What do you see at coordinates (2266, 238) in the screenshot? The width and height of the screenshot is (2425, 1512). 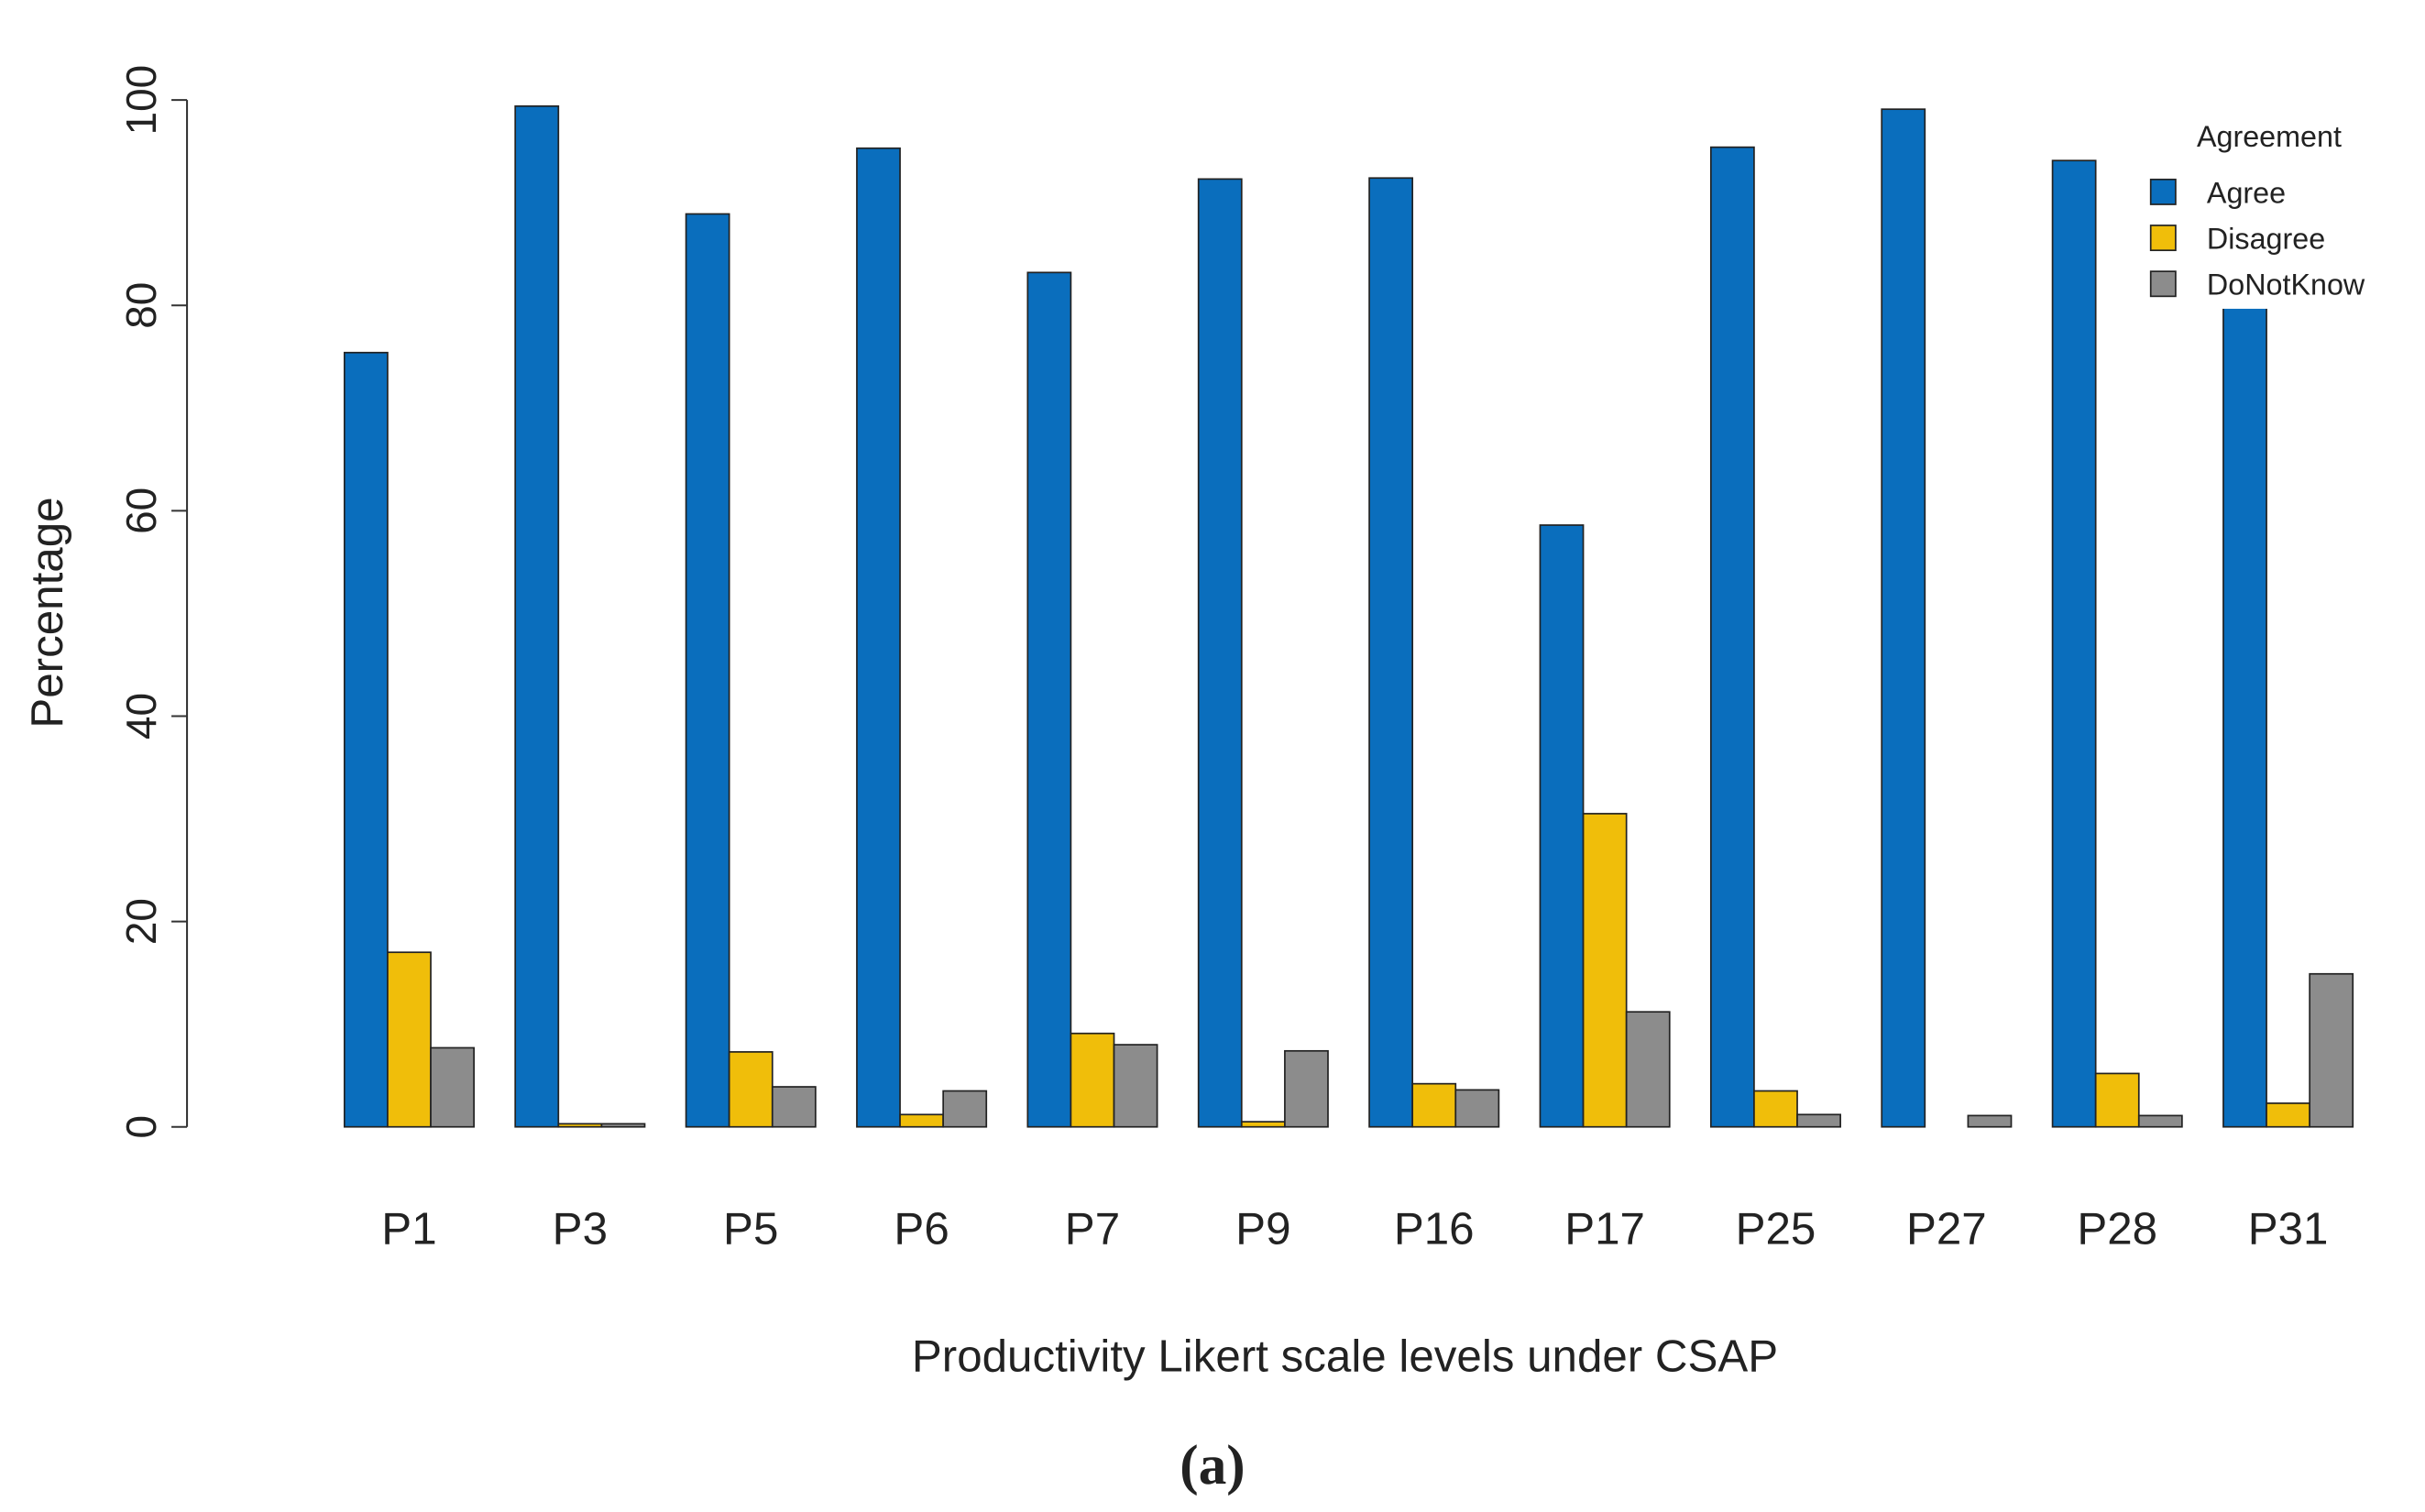 I see `legend-label: Disagree` at bounding box center [2266, 238].